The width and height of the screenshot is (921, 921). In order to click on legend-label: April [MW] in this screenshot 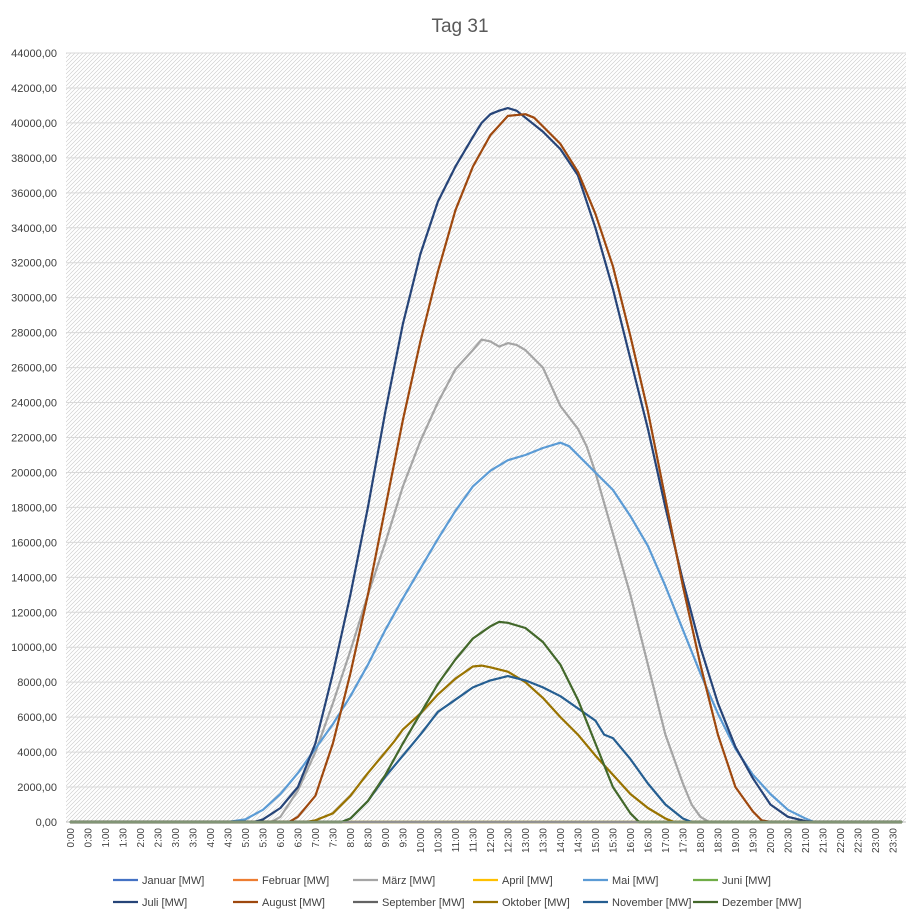, I will do `click(527, 881)`.